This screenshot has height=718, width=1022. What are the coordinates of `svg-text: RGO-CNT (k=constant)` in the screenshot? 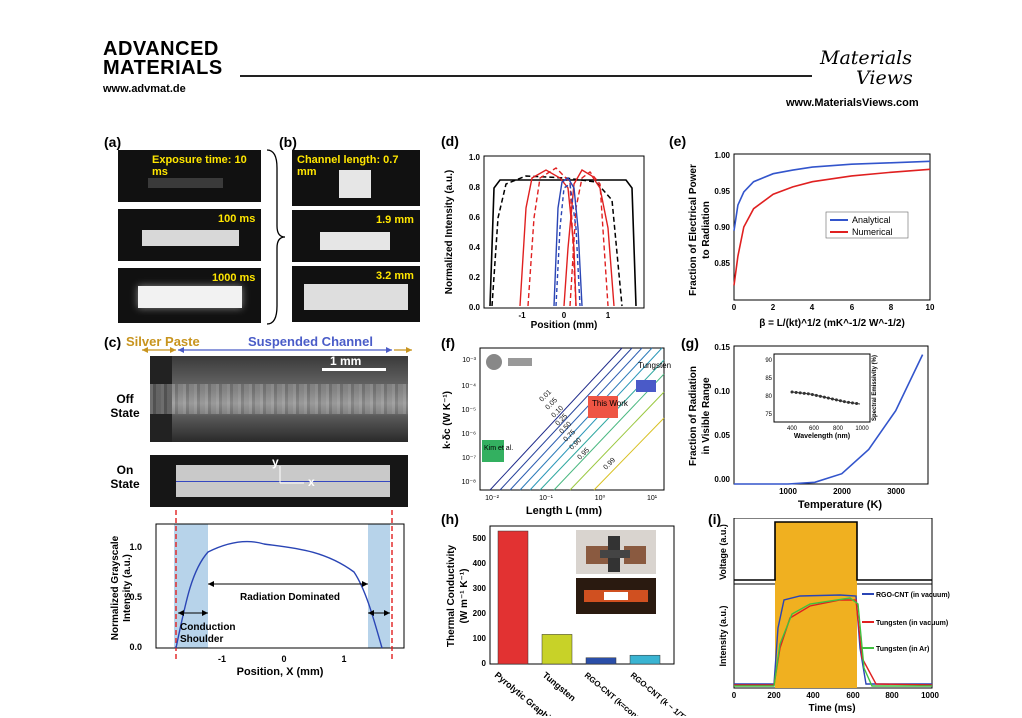 It's located at (619, 693).